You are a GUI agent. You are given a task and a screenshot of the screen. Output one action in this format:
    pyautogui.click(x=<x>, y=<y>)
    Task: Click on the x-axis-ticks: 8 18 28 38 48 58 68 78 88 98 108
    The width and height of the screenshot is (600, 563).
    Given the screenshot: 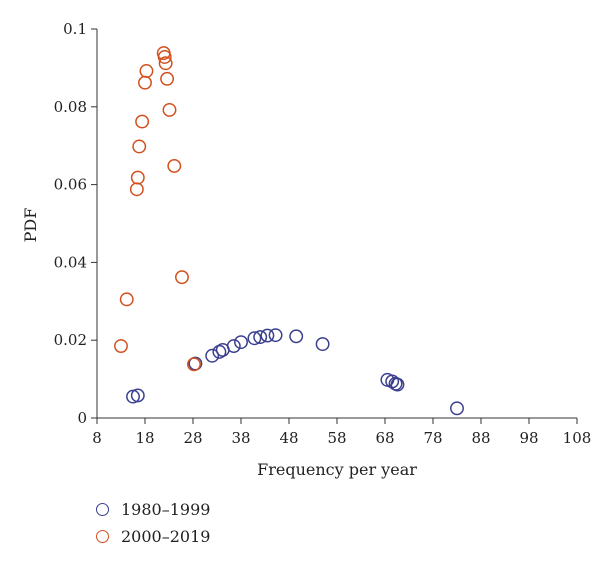 What is the action you would take?
    pyautogui.click(x=341, y=432)
    